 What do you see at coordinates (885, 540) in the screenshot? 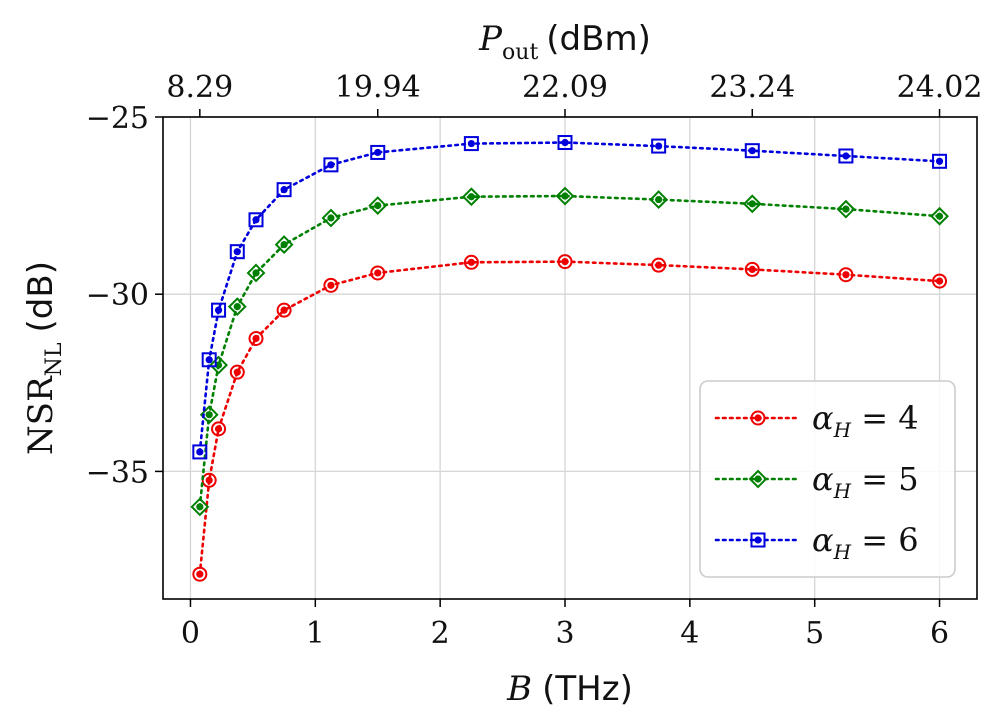
I see `legend-label-eq: = 6` at bounding box center [885, 540].